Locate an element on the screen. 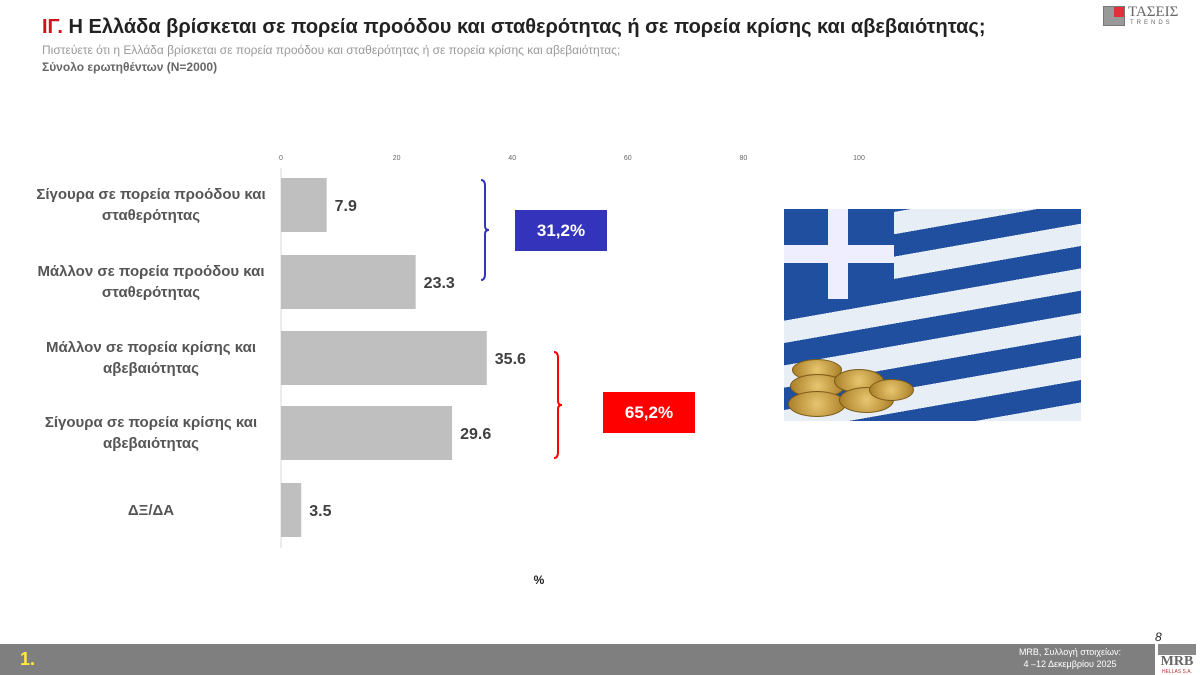 The image size is (1200, 675). category-label: ΔΞ/ΔΑ is located at coordinates (151, 510).